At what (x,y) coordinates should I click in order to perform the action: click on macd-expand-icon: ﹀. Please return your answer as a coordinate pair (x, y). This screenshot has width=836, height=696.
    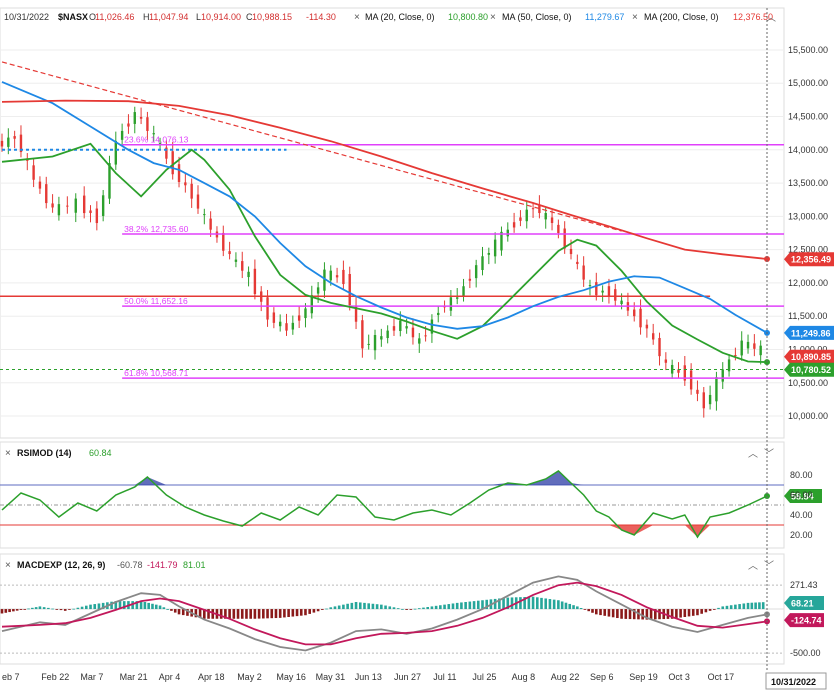
    Looking at the image, I should click on (769, 566).